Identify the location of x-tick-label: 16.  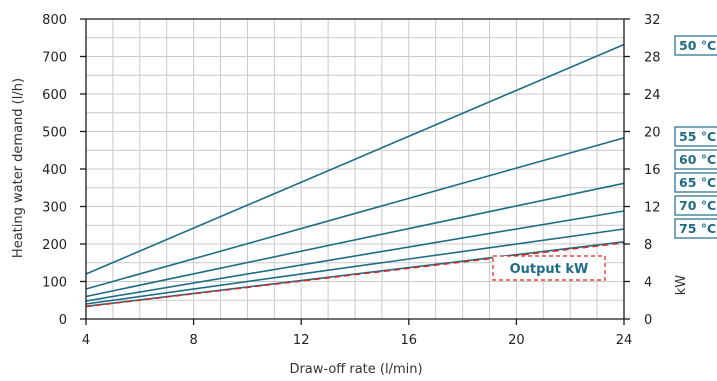
(409, 340).